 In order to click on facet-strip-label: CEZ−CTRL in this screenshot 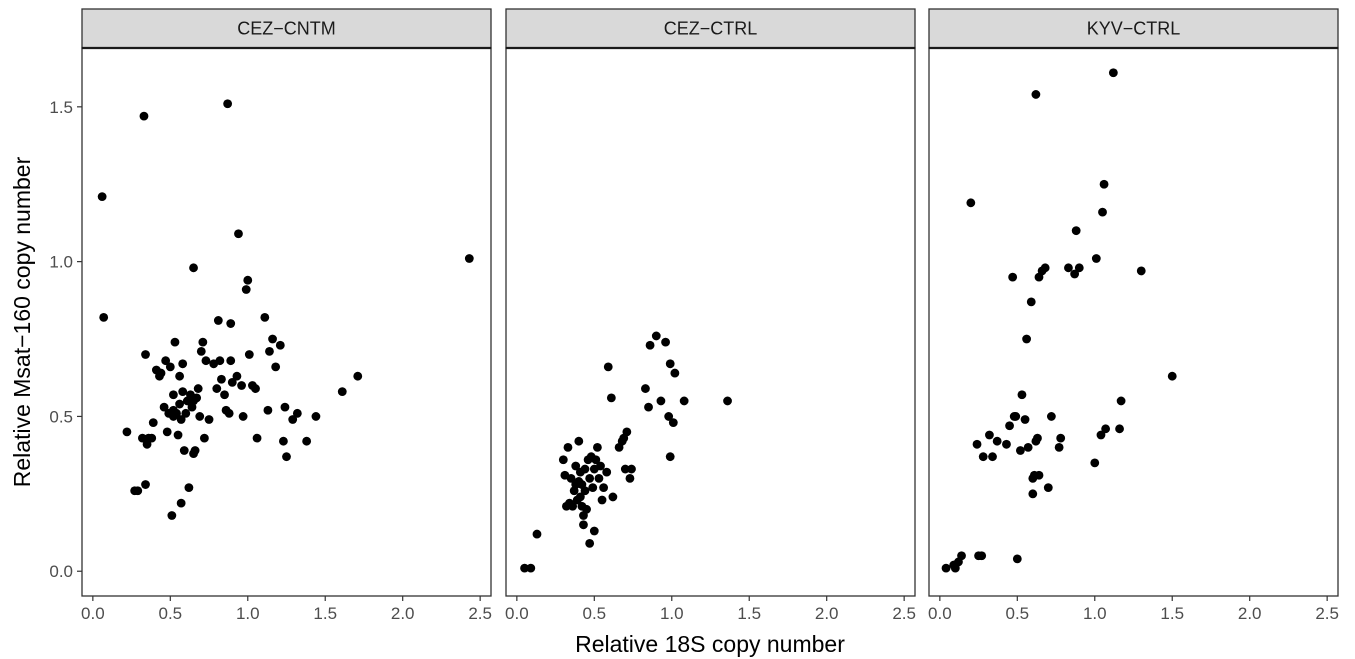, I will do `click(711, 29)`.